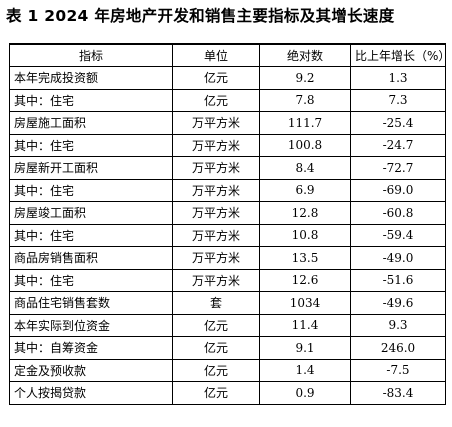  I want to click on row-absolute-value: 13.5, so click(305, 258).